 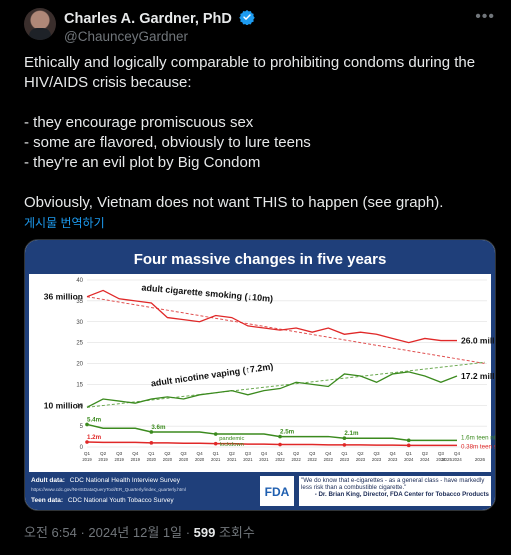 I want to click on pandemic-annotation-line1: pandemic, so click(x=231, y=439).